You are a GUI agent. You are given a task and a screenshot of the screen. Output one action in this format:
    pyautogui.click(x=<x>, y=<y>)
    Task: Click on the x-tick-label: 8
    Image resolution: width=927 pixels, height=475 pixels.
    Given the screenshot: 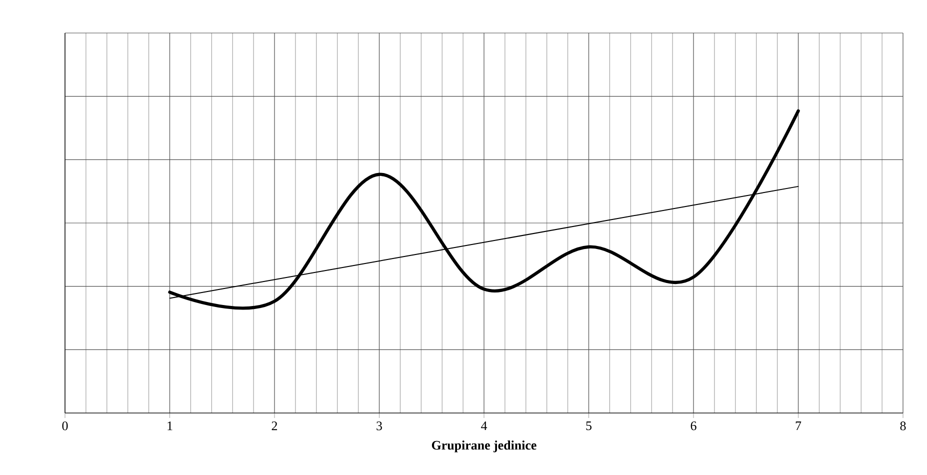 What is the action you would take?
    pyautogui.click(x=903, y=426)
    